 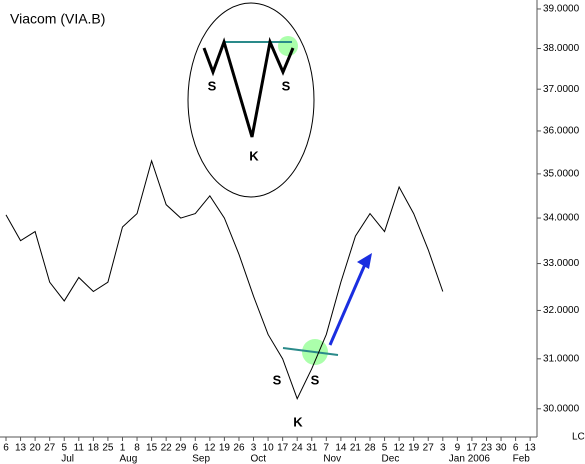 I want to click on month-label: Jan 2006, so click(x=470, y=459).